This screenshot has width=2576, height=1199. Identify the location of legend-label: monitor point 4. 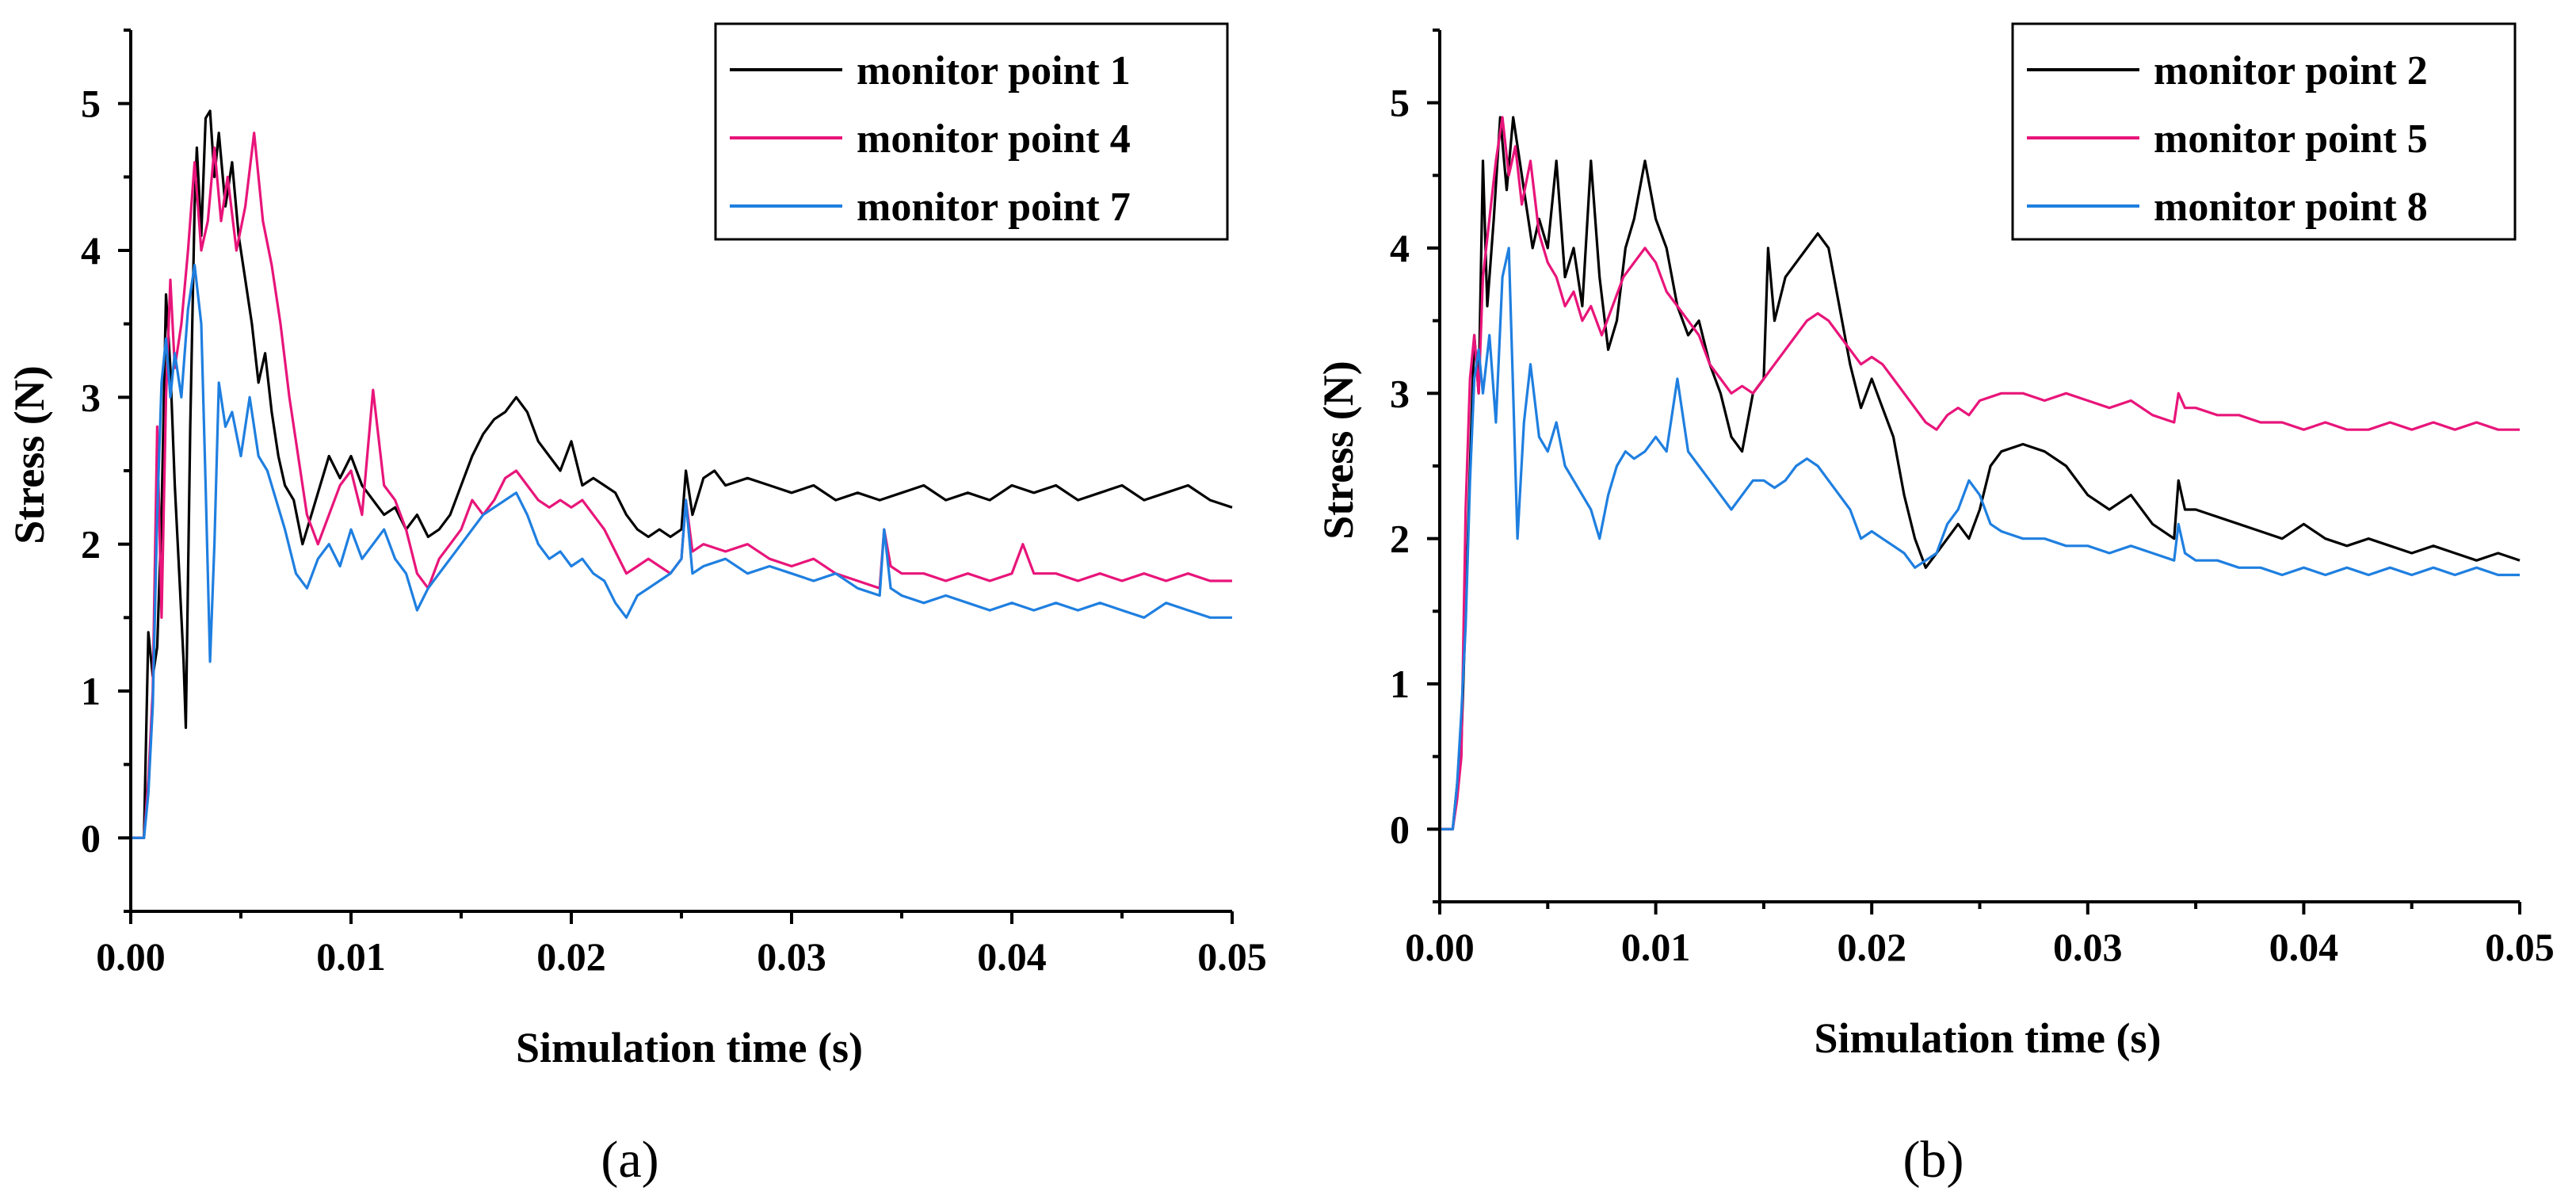
(994, 139).